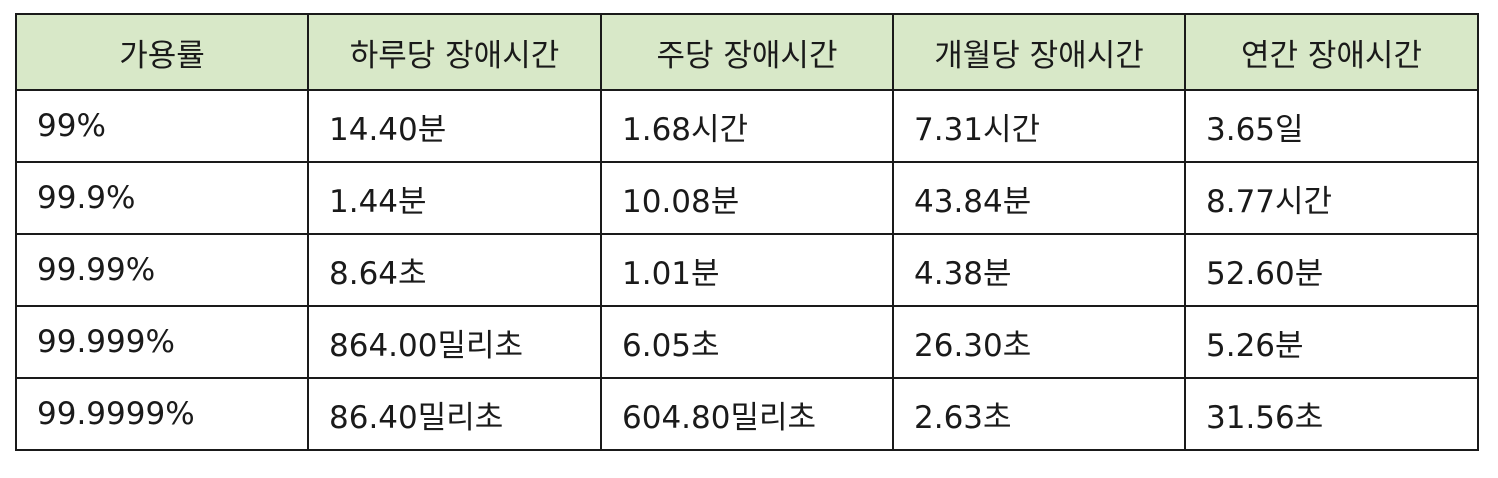  I want to click on cell-monthly-downtime: 2.63초, so click(1039, 414).